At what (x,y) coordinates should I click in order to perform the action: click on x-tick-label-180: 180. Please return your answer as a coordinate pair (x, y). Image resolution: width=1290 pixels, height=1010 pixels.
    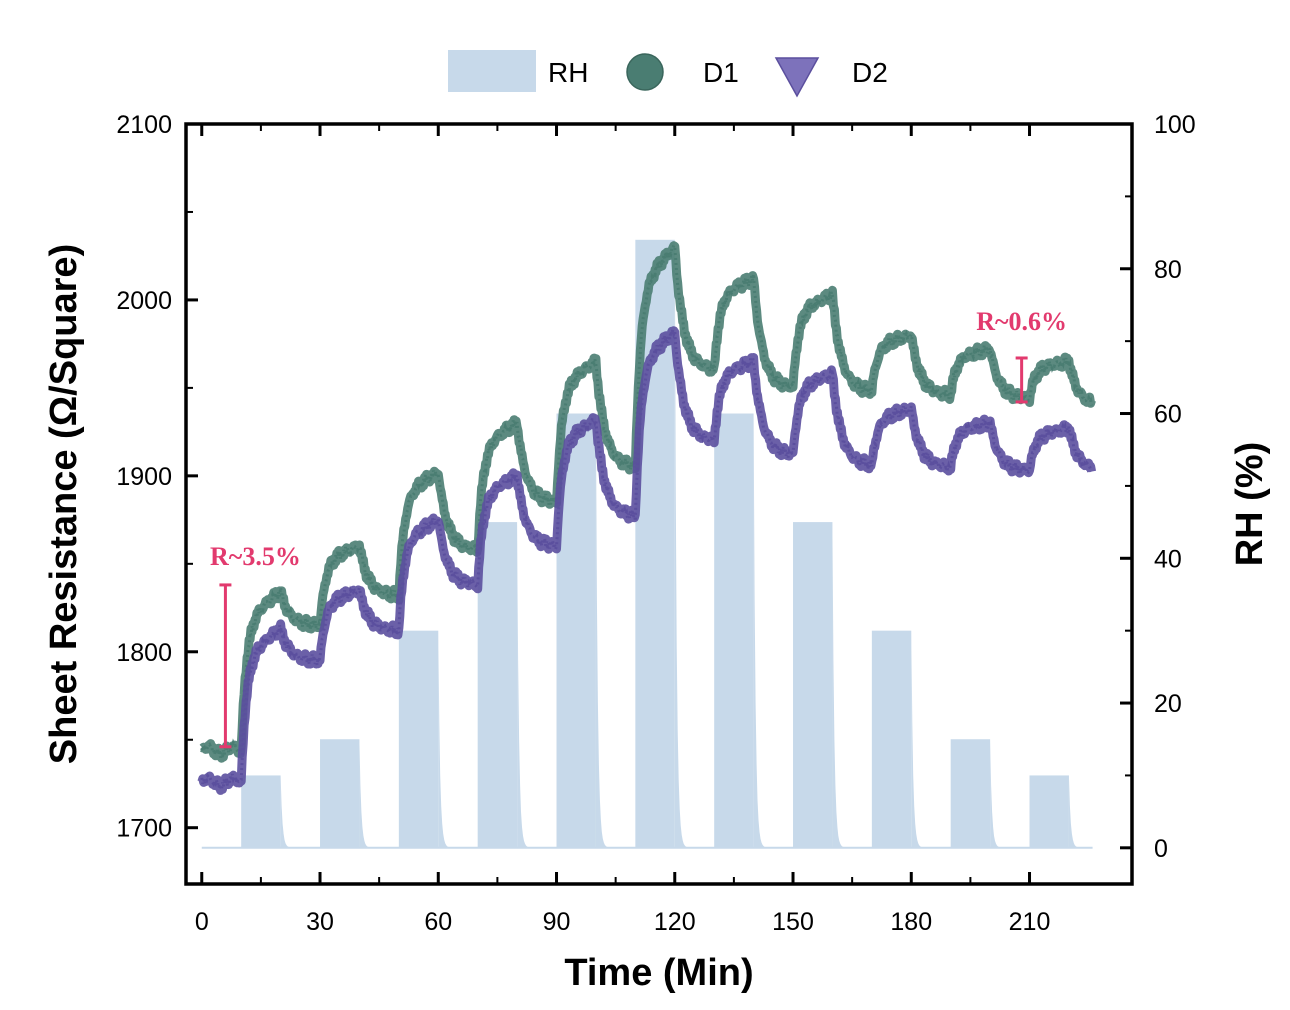
    Looking at the image, I should click on (911, 922).